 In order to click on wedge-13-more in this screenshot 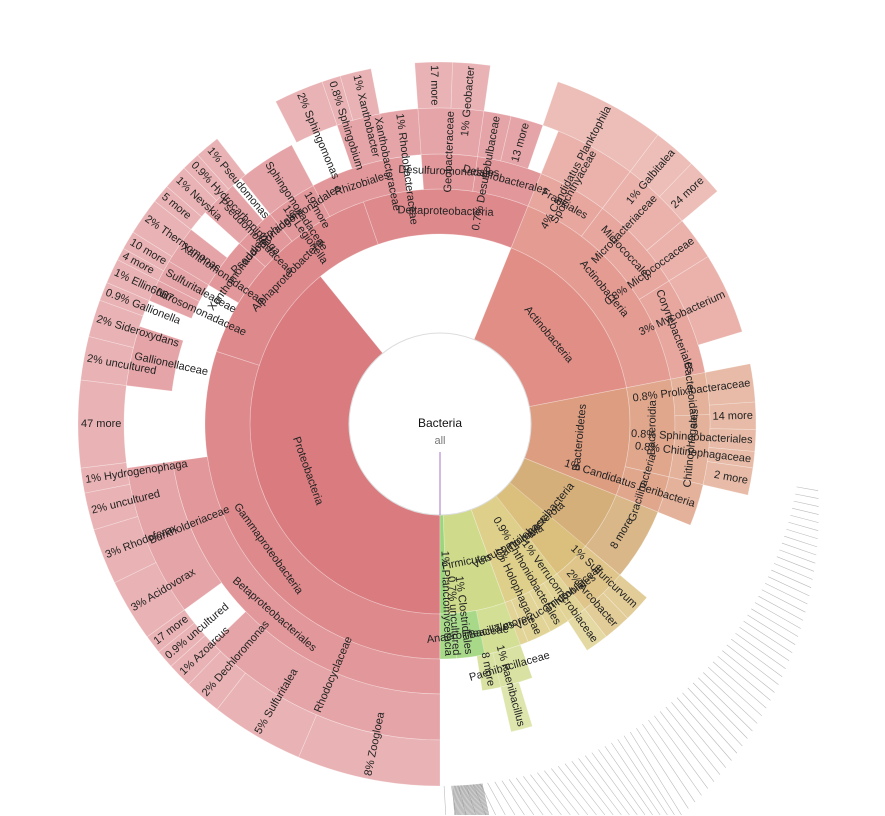, I will do `click(522, 142)`.